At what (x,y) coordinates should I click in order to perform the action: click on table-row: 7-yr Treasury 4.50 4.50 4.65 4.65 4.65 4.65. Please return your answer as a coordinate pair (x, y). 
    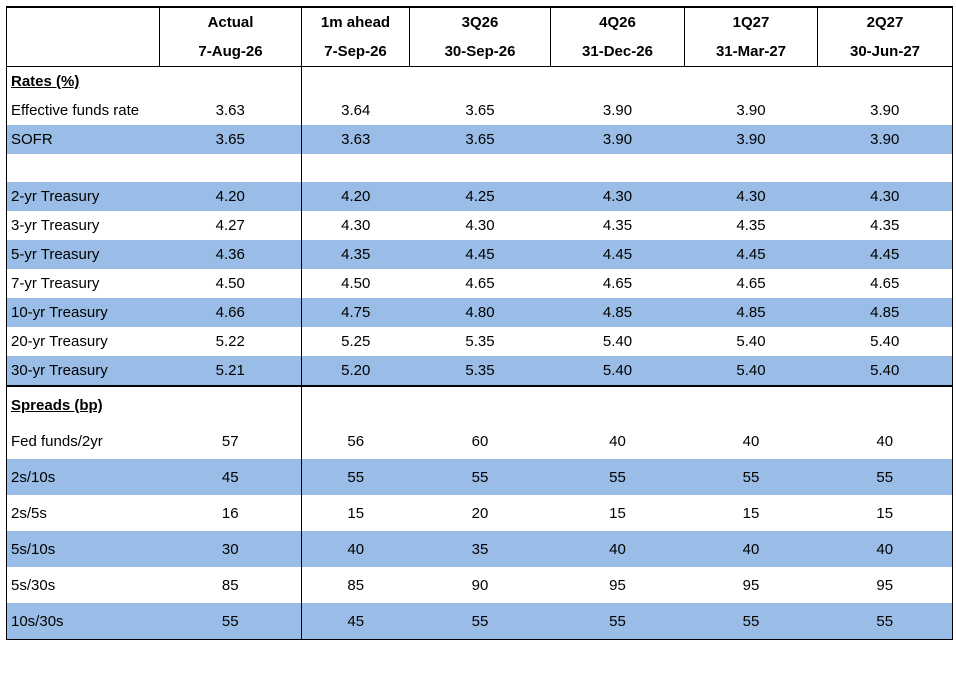
    Looking at the image, I should click on (480, 283).